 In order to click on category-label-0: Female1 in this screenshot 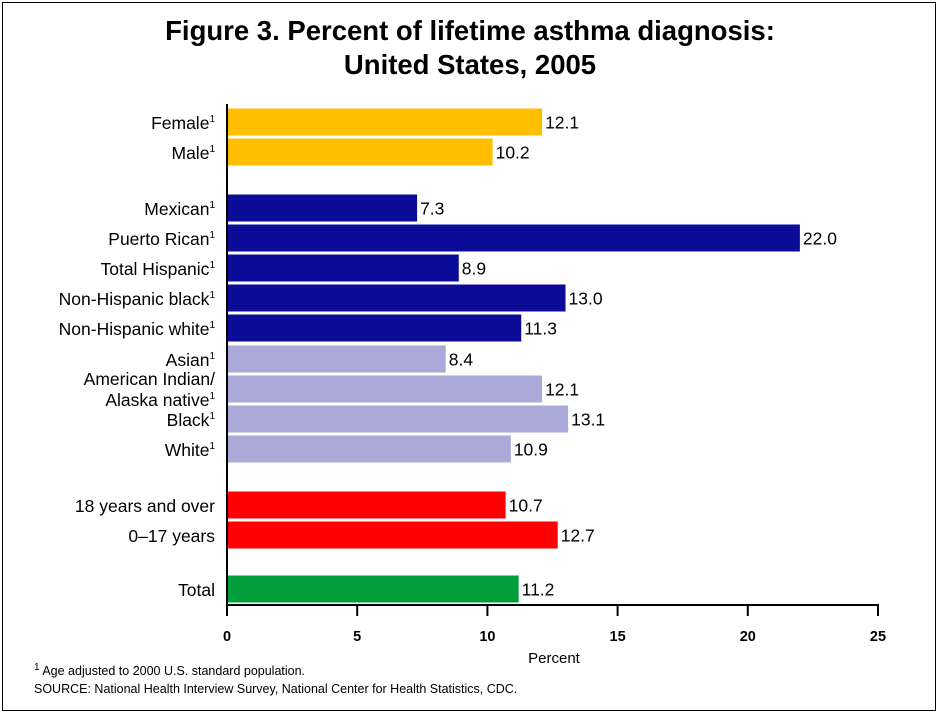, I will do `click(183, 123)`.